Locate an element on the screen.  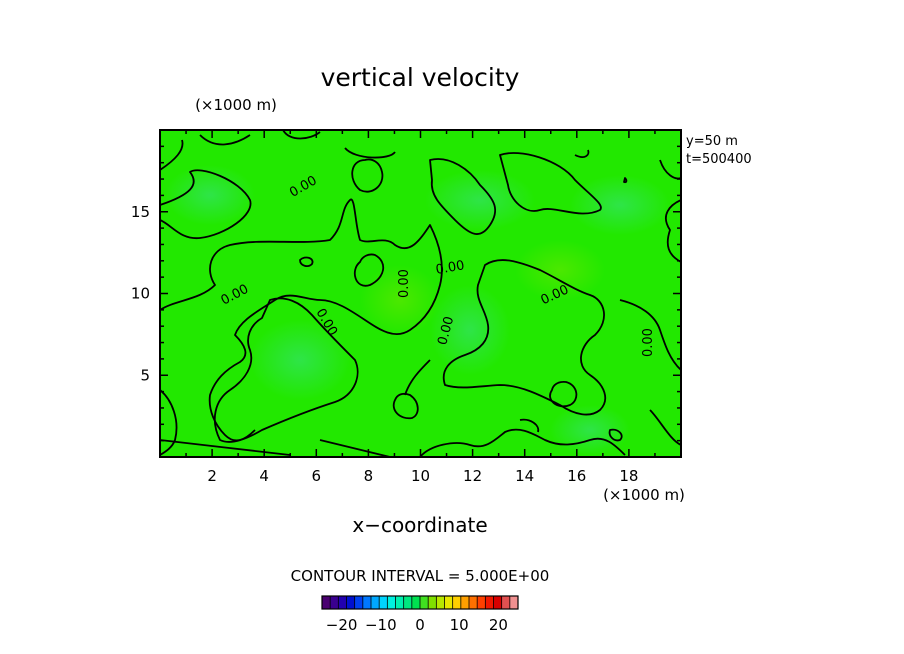
y-tick-label: 15 is located at coordinates (140, 212).